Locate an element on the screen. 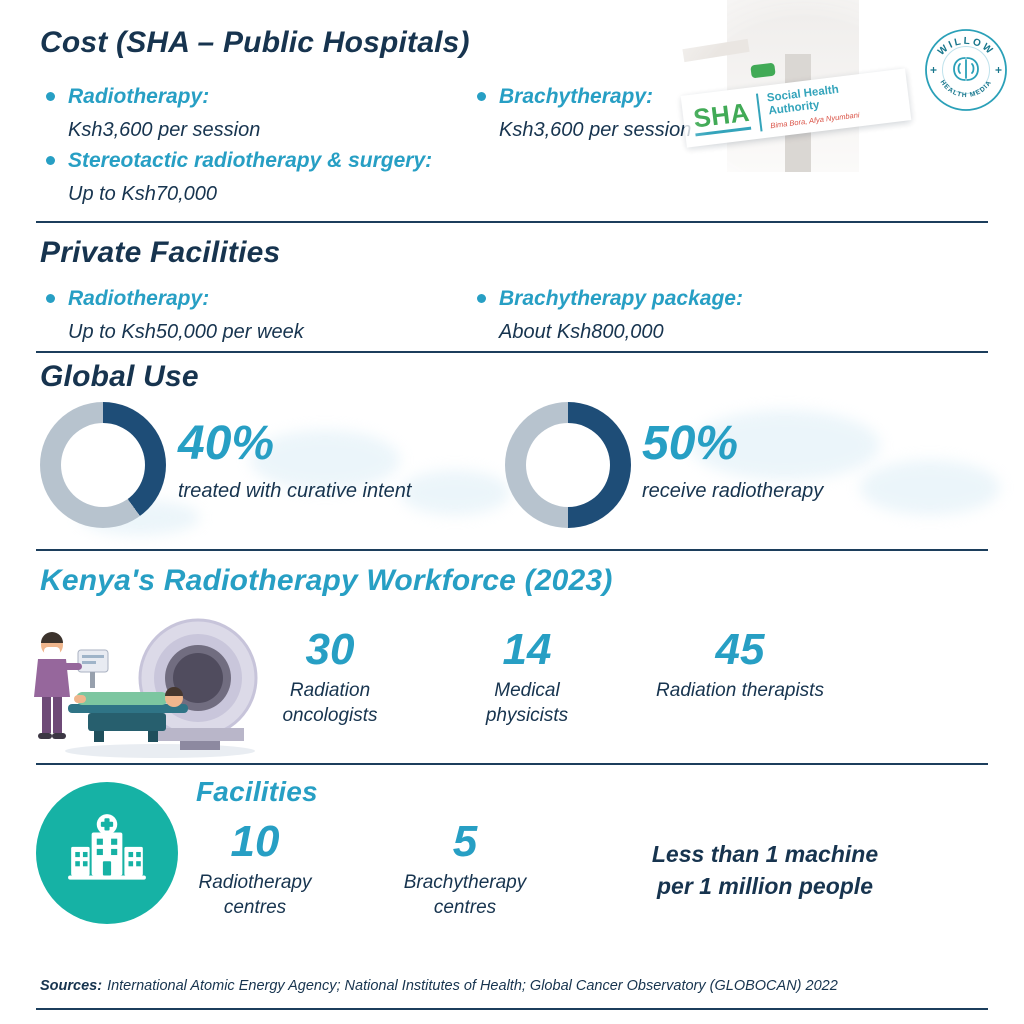 This screenshot has width=1024, height=1024. donut-percent: 50% is located at coordinates (690, 443).